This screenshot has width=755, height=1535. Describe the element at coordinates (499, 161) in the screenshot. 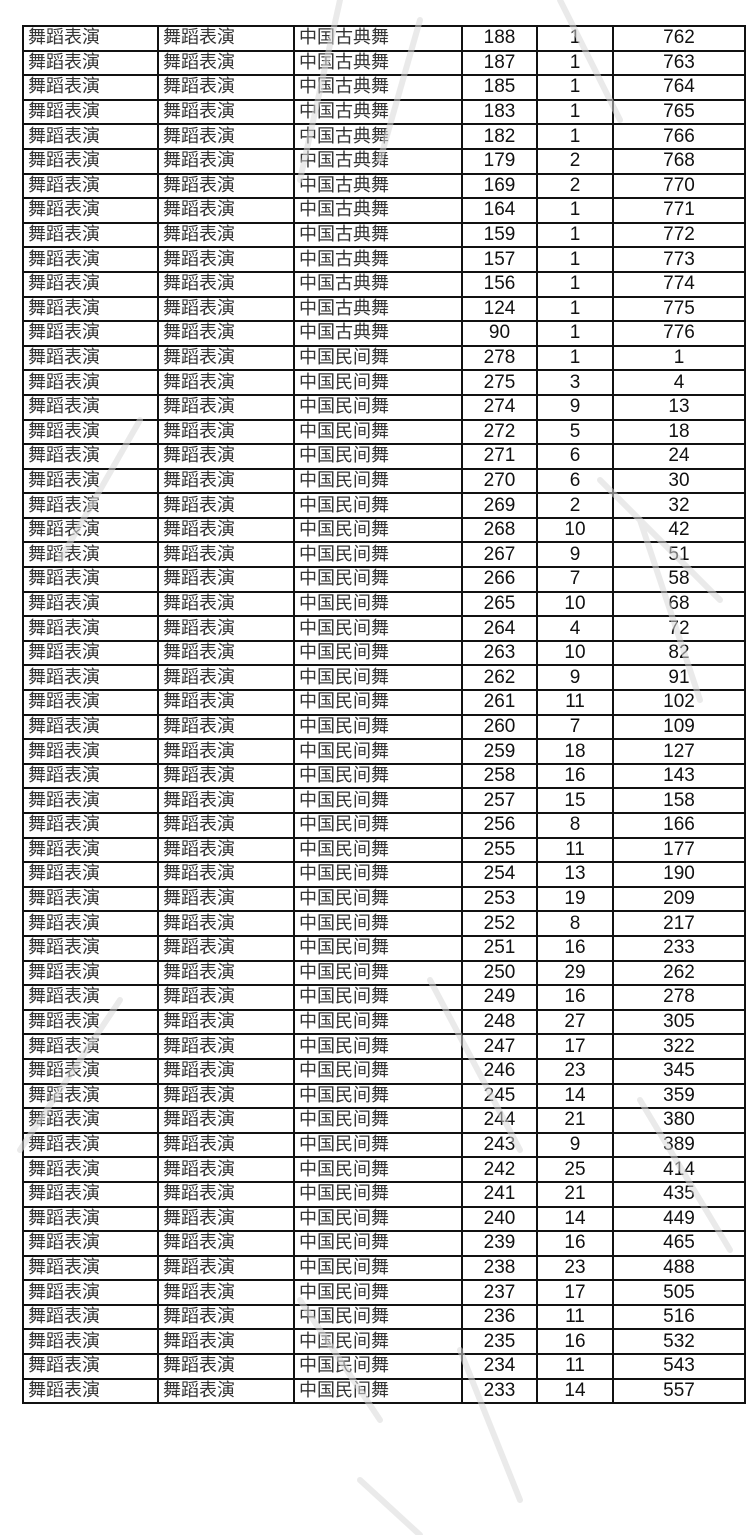

I see `score-cell: 179` at that location.